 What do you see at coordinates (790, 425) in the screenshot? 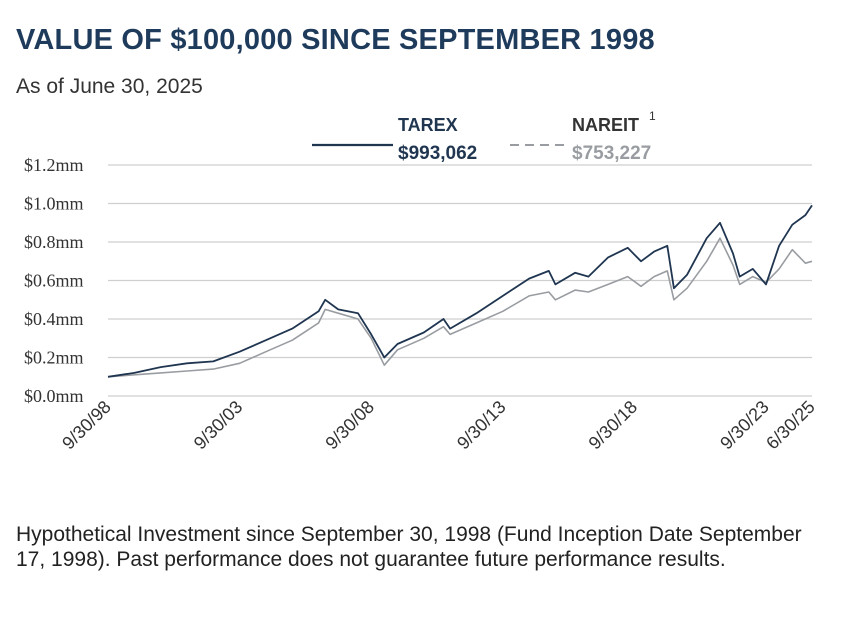
I see `x-tick-label: 6/30/25` at bounding box center [790, 425].